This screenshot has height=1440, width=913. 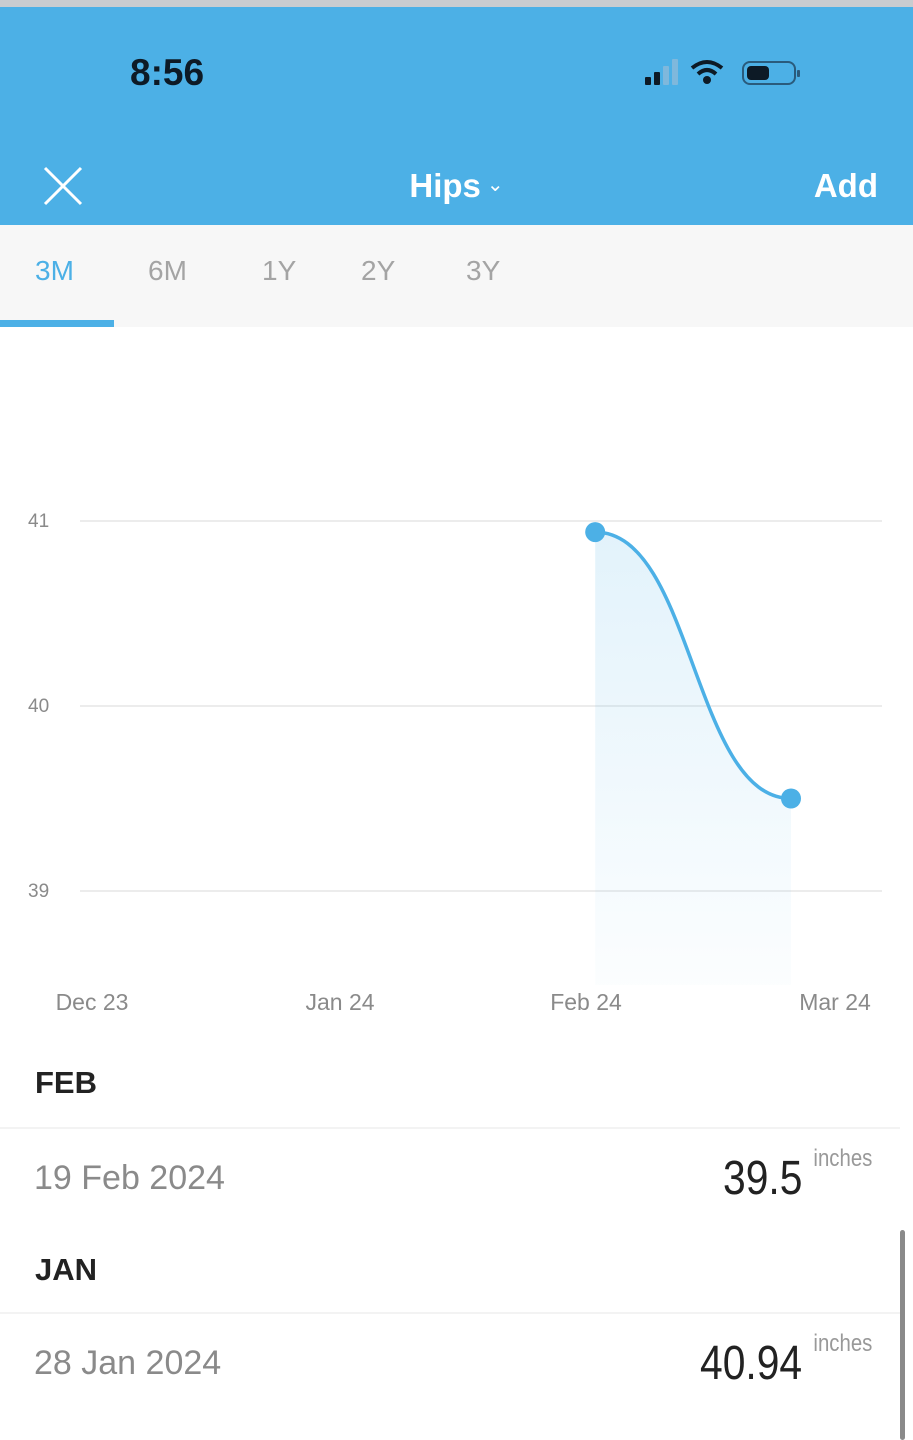 I want to click on x-tick-label: Dec 23, so click(x=92, y=1002).